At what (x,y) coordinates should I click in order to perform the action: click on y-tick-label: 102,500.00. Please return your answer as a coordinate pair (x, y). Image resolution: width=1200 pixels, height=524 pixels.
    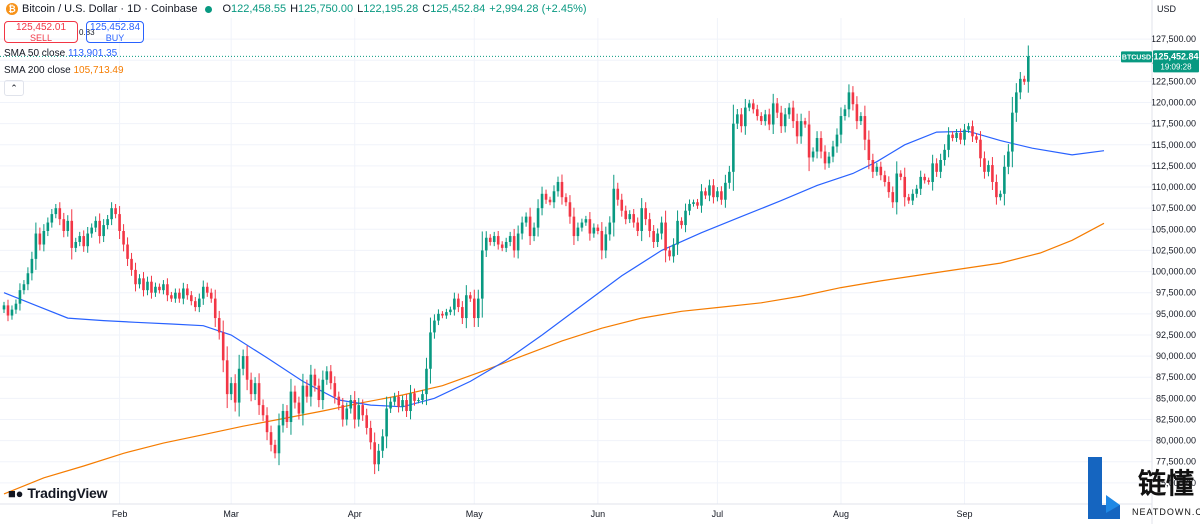
    Looking at the image, I should click on (1173, 250).